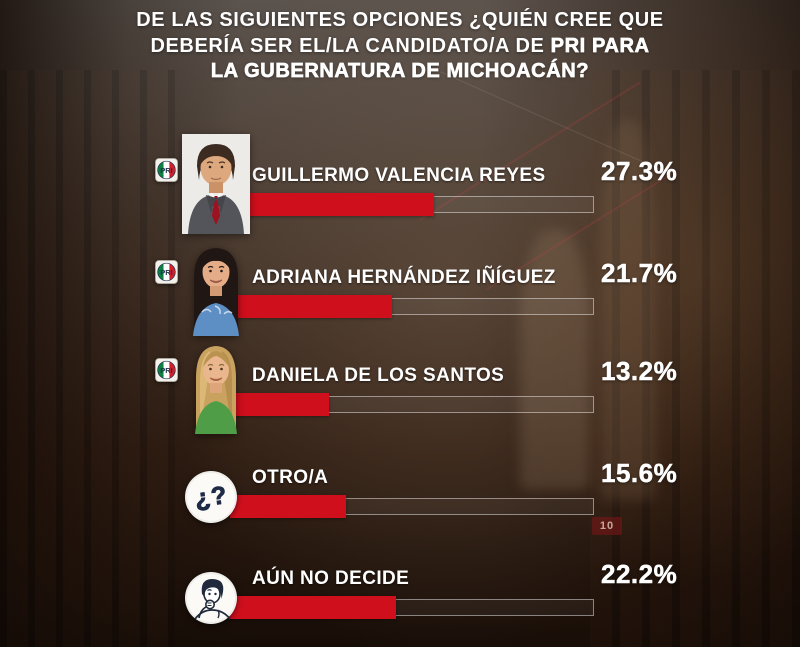 The image size is (800, 647). I want to click on option-label: AÚN NO DECIDE, so click(331, 578).